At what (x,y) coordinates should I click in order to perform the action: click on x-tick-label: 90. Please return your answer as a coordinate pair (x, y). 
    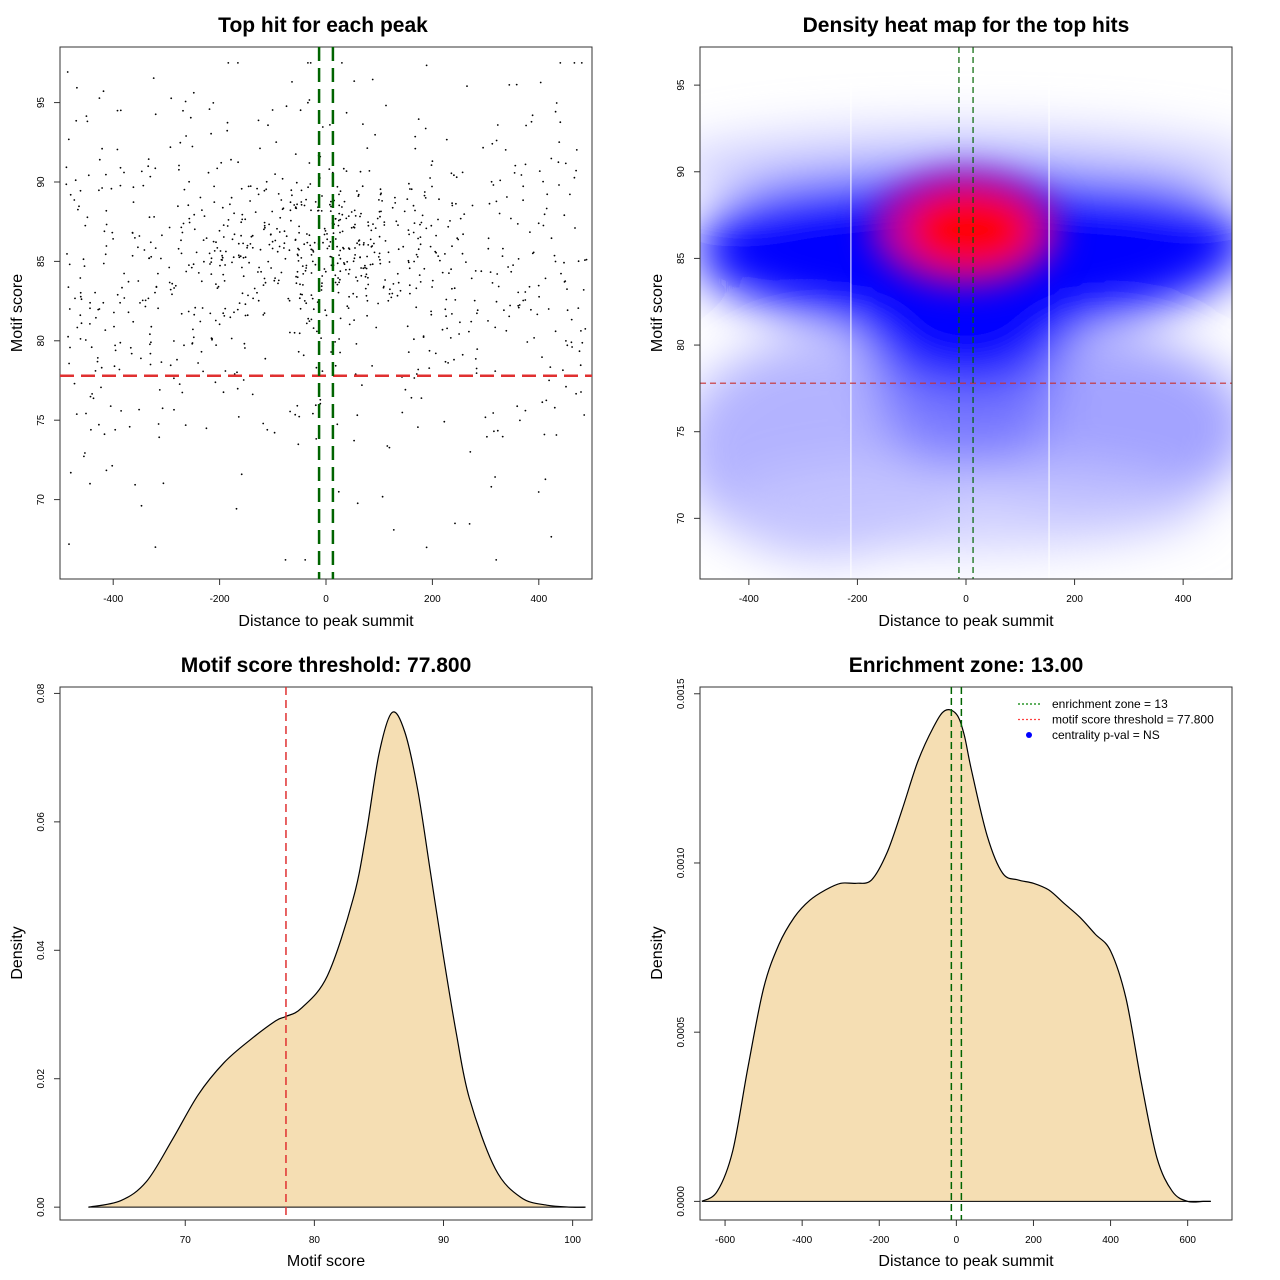
    Looking at the image, I should click on (444, 1240).